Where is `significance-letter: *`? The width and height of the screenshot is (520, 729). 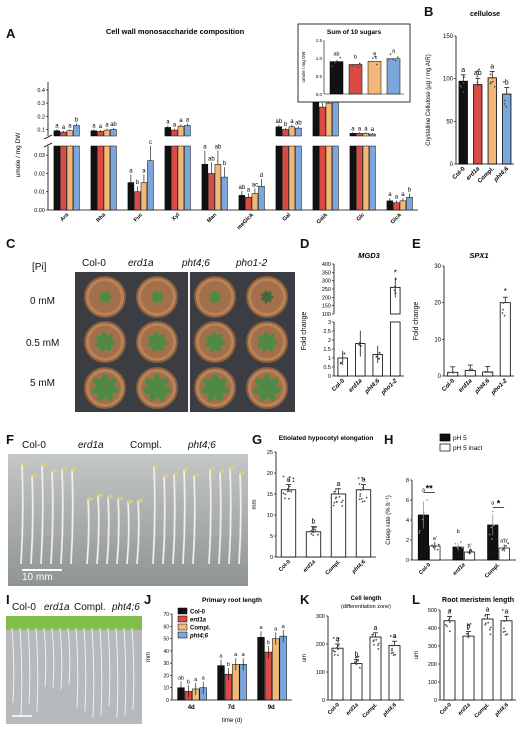 significance-letter: * is located at coordinates (395, 272).